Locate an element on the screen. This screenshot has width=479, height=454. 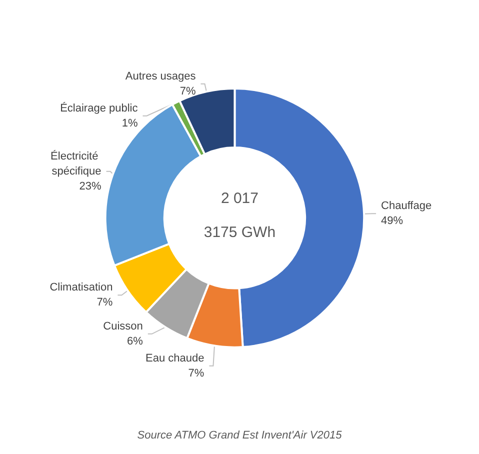
slice-label: Chauffage is located at coordinates (406, 206).